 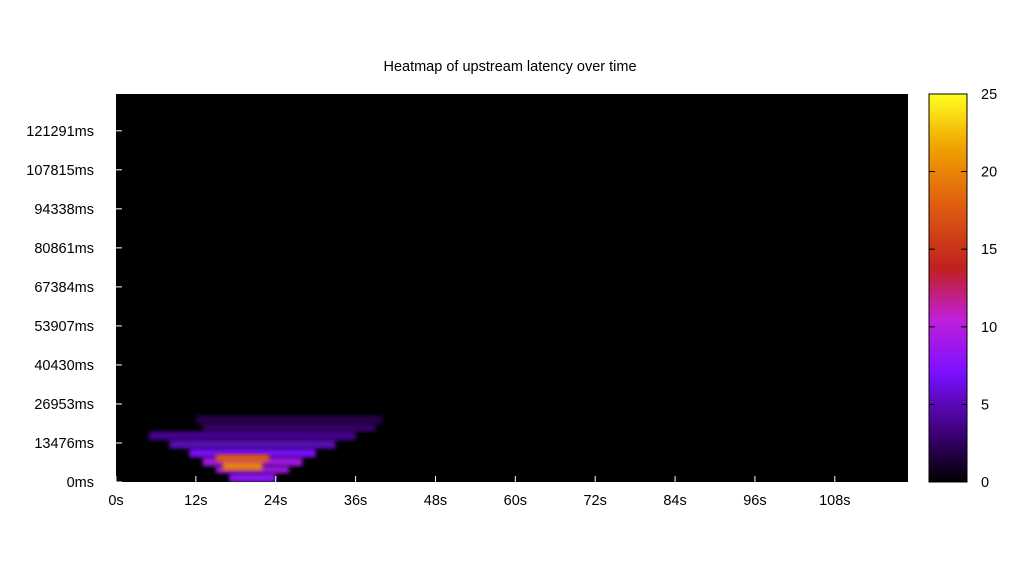 I want to click on chart-title: Heatmap of upstream latency over time, so click(x=509, y=67).